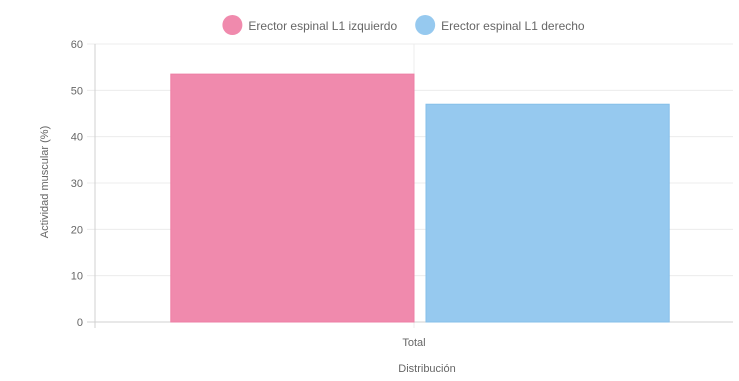 Image resolution: width=739 pixels, height=381 pixels. What do you see at coordinates (77, 277) in the screenshot?
I see `y-tick-label: 10` at bounding box center [77, 277].